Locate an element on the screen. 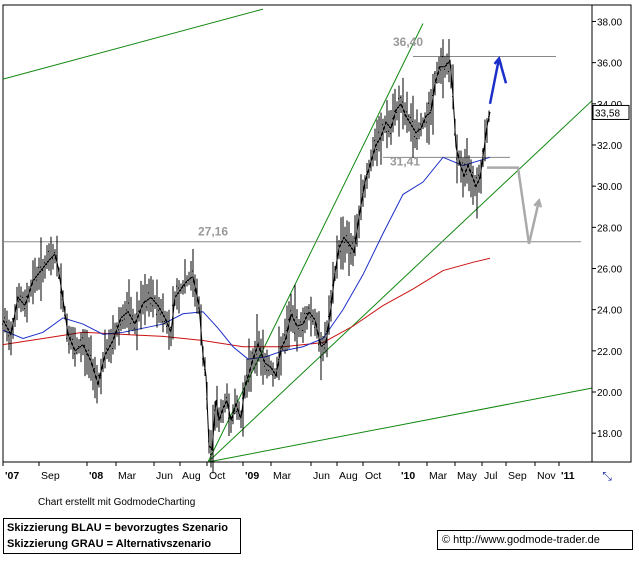 The height and width of the screenshot is (586, 639). y-tick-label: 36.00 is located at coordinates (609, 64).